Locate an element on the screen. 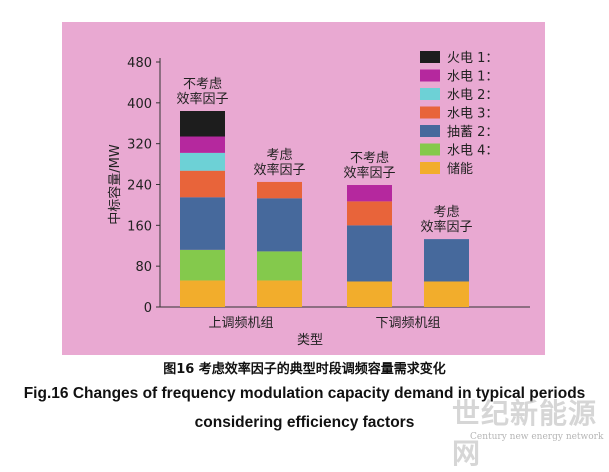  legend-label: 水电 3： is located at coordinates (472, 114).